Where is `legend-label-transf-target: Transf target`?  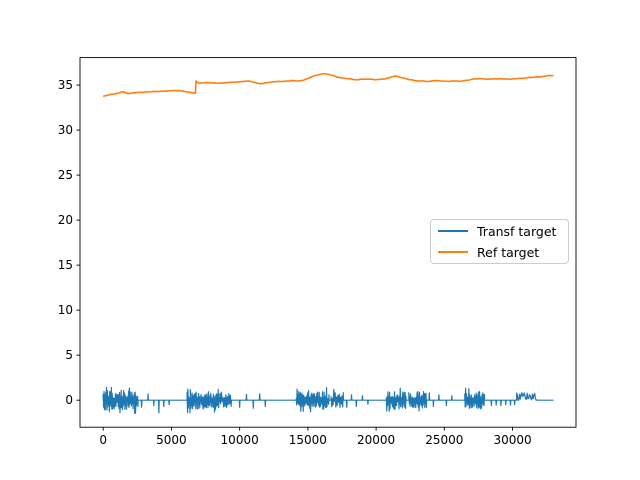 legend-label-transf-target: Transf target is located at coordinates (517, 231).